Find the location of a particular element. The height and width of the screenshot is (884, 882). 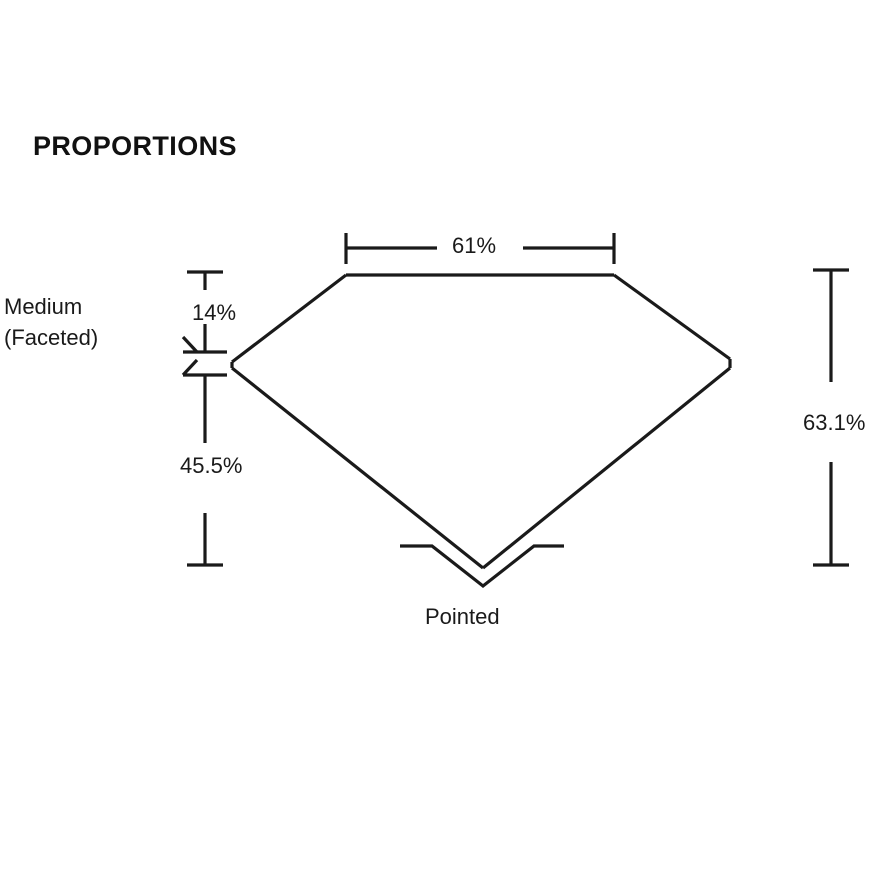

gem-pavilion-right-facet is located at coordinates (606, 468).